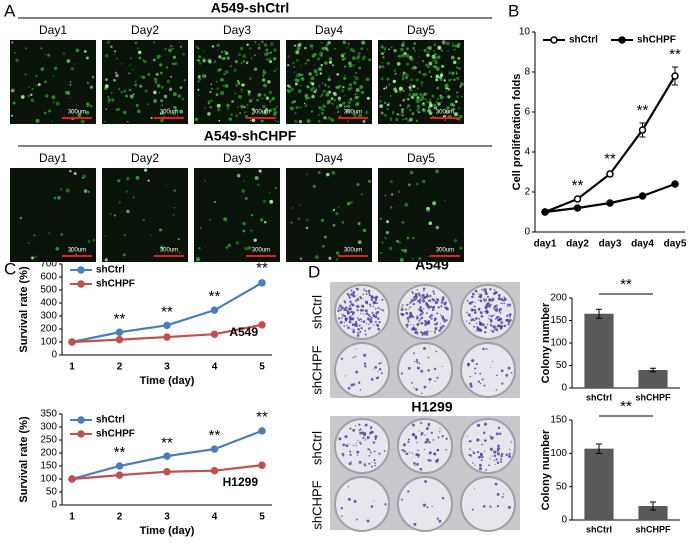 The width and height of the screenshot is (700, 544). What do you see at coordinates (48, 479) in the screenshot?
I see `y-tick-label: 100` at bounding box center [48, 479].